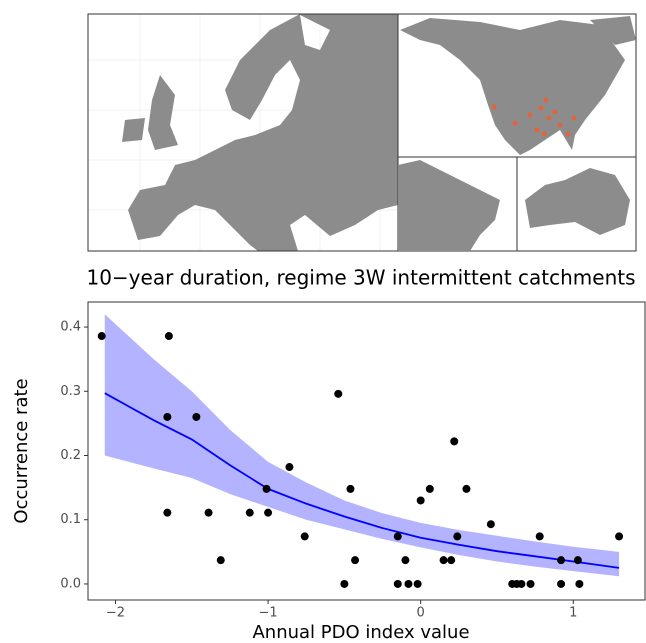 The height and width of the screenshot is (643, 646). What do you see at coordinates (534, 117) in the screenshot?
I see `catchments` at bounding box center [534, 117].